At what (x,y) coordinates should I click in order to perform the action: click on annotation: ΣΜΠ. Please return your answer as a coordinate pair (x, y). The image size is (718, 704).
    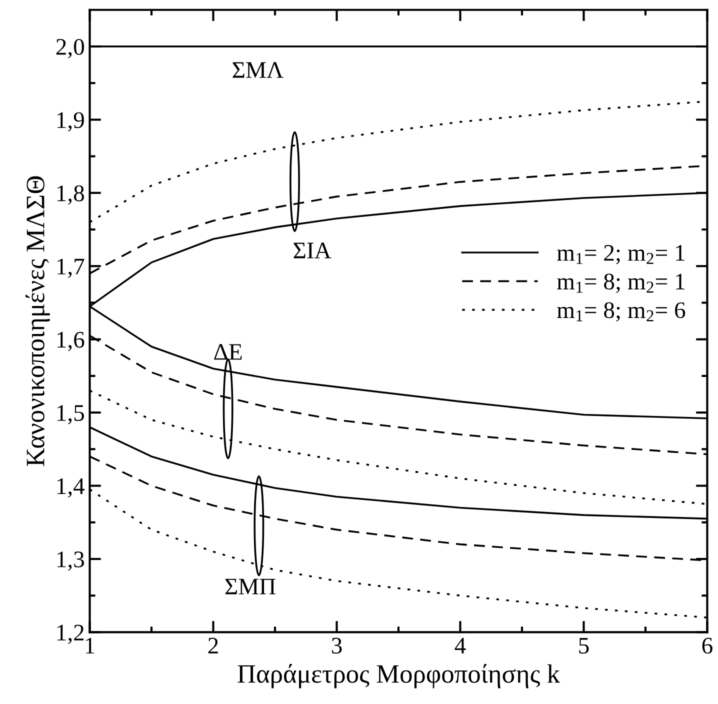
    Looking at the image, I should click on (250, 586).